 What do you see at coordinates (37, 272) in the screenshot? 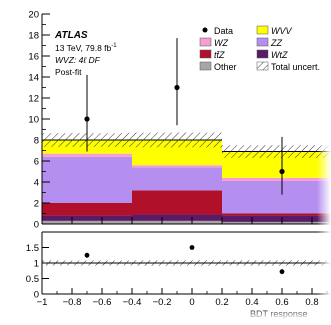
I see `ratio-y-ticks: 0 0.5 1 1.5` at bounding box center [37, 272].